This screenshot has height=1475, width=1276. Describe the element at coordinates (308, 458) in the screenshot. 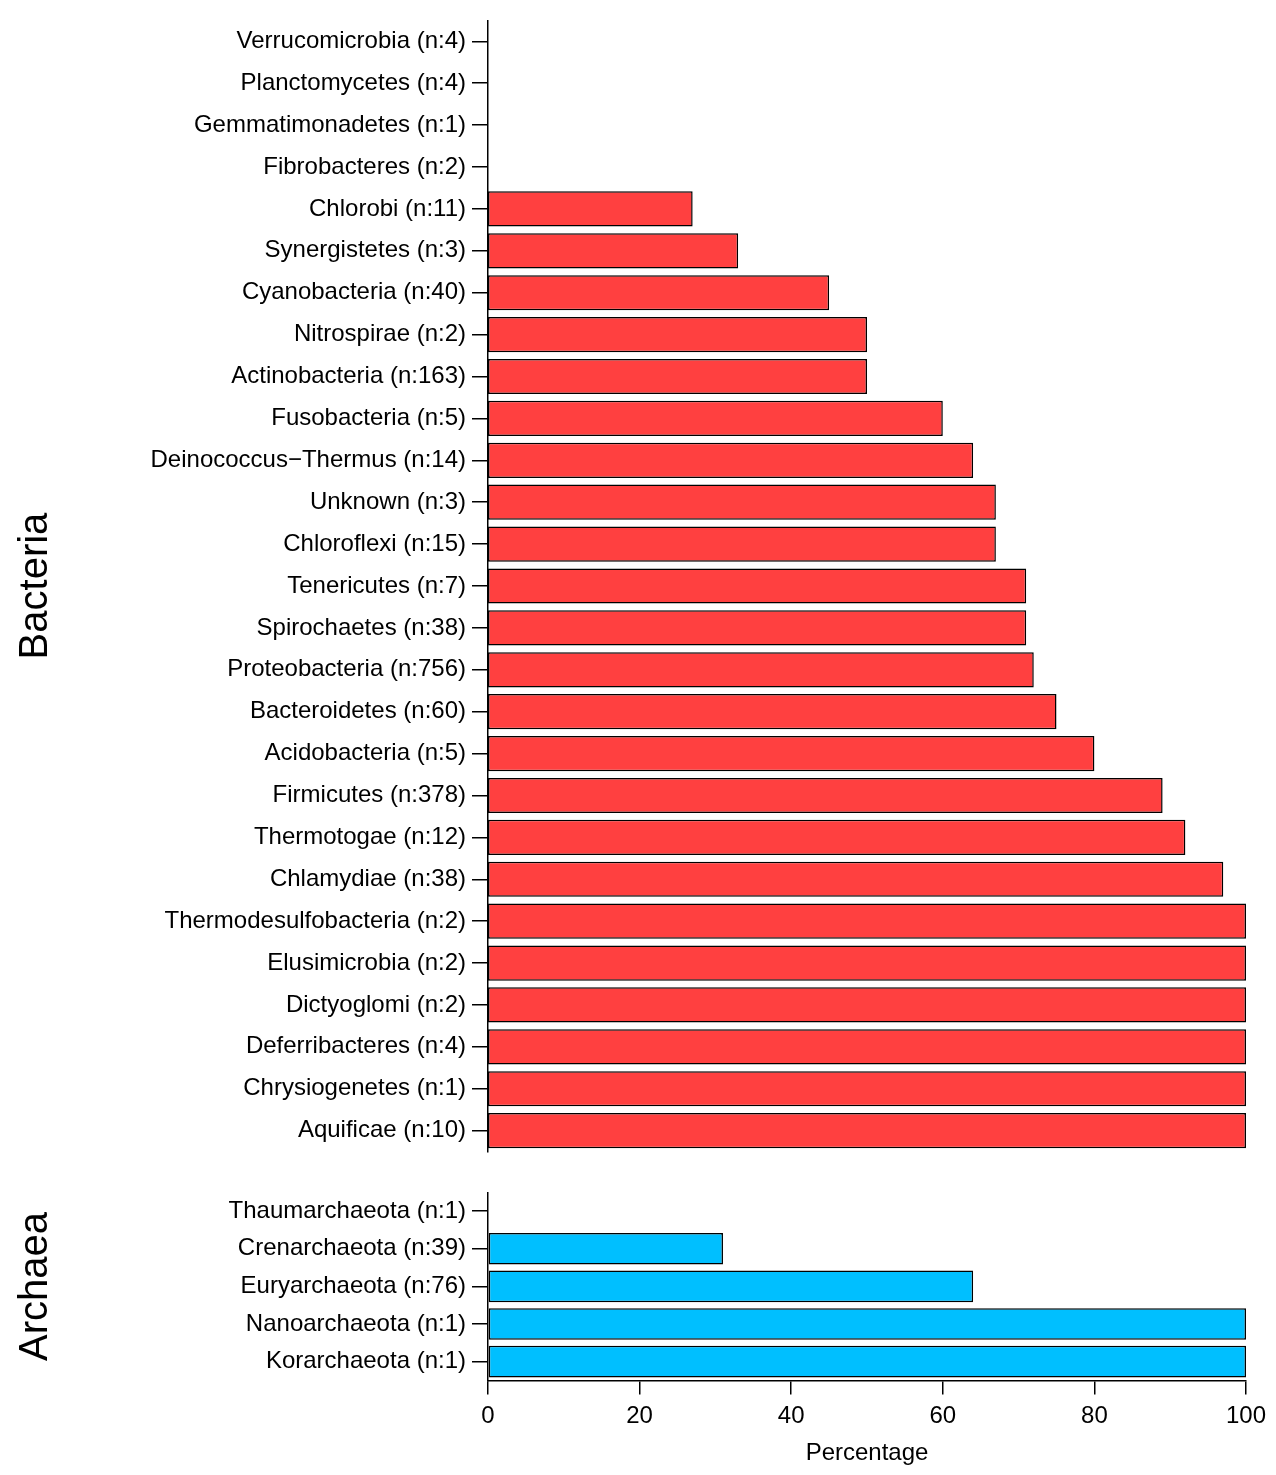

I see `y-tick-label: Deinococcus−Thermus (n:14)` at that location.